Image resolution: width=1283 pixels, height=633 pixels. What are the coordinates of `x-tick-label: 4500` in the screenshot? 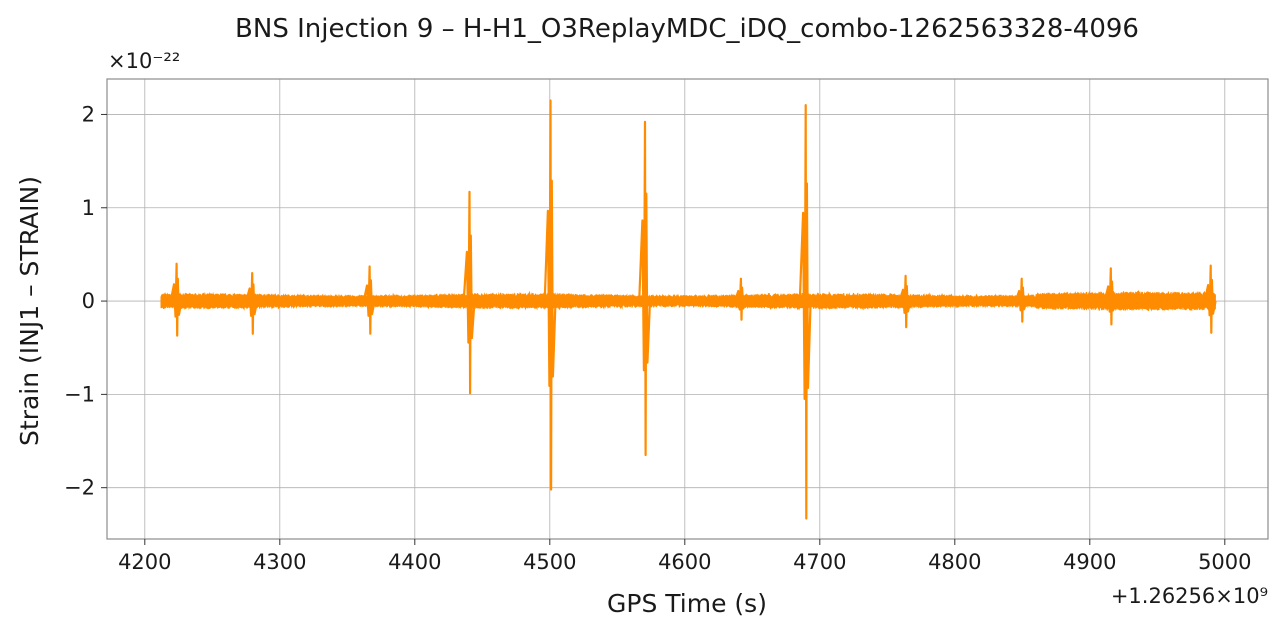 It's located at (549, 562).